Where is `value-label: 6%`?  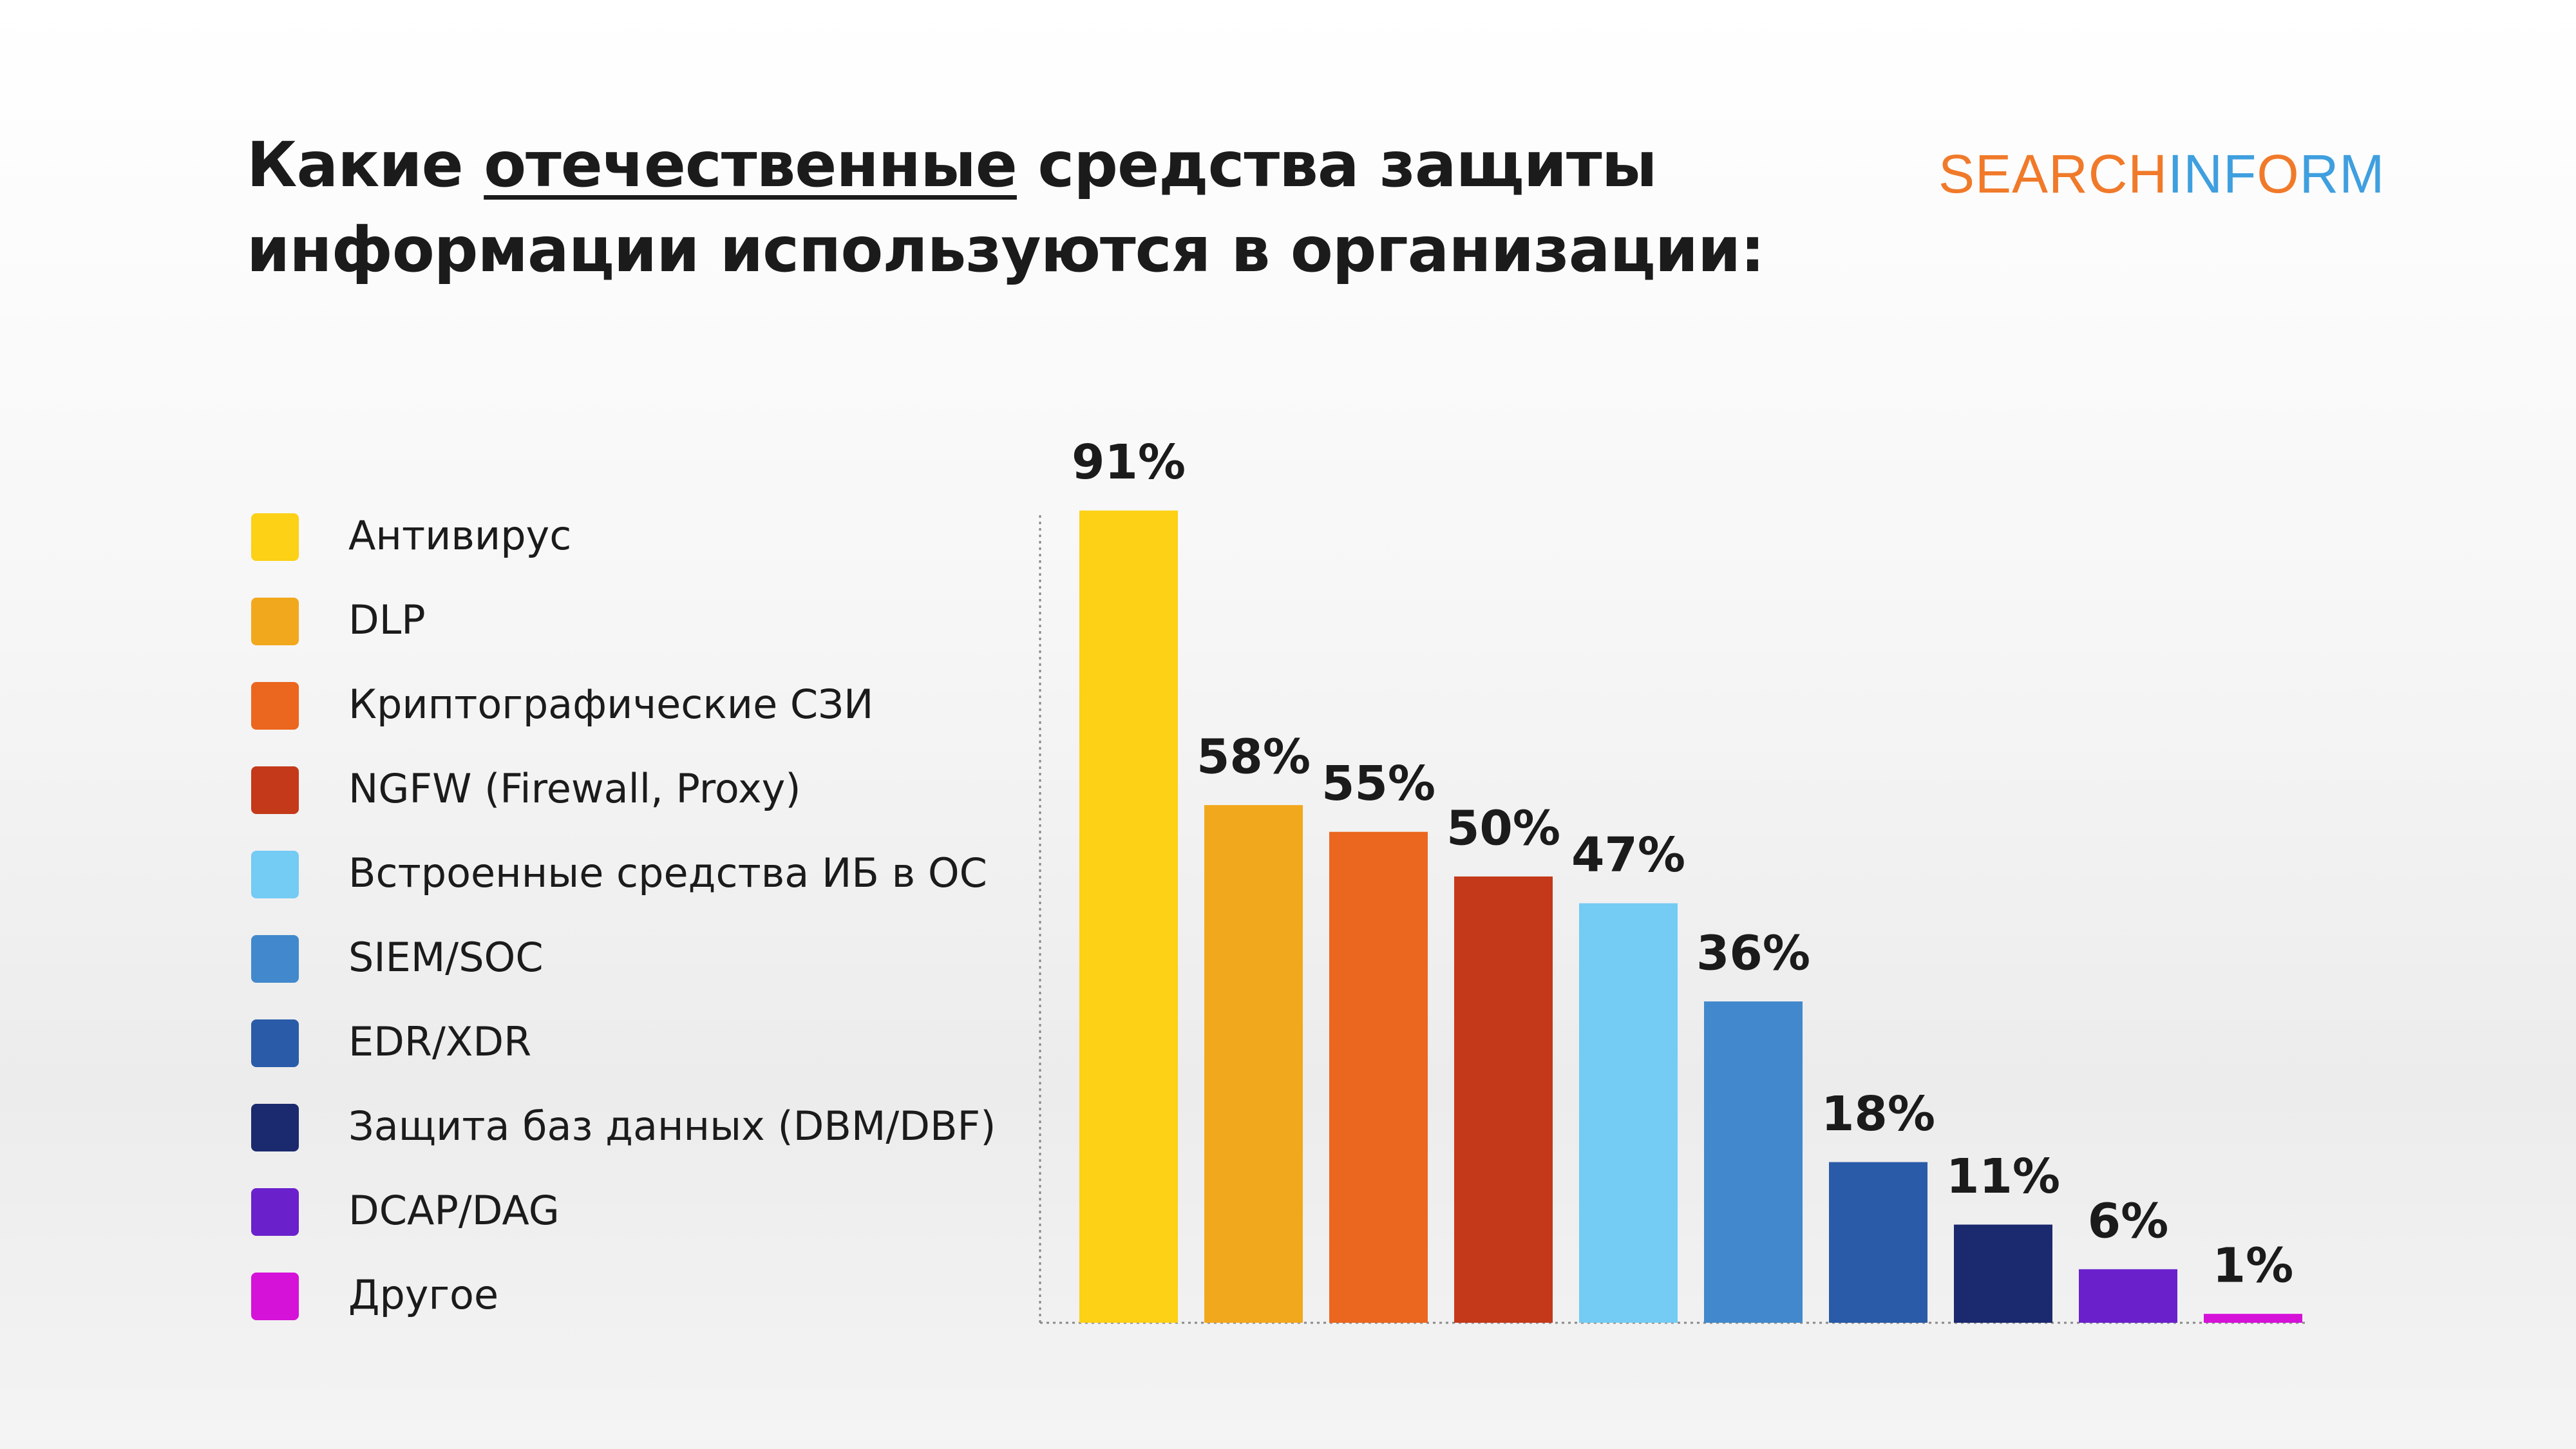
value-label: 6% is located at coordinates (2128, 1221).